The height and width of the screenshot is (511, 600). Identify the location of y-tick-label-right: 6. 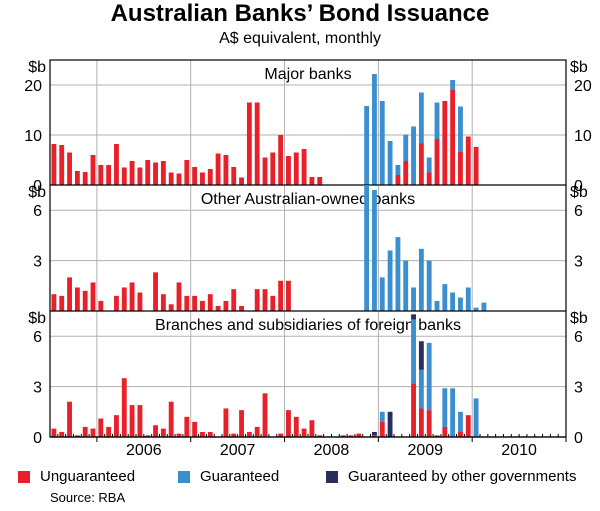
(578, 211).